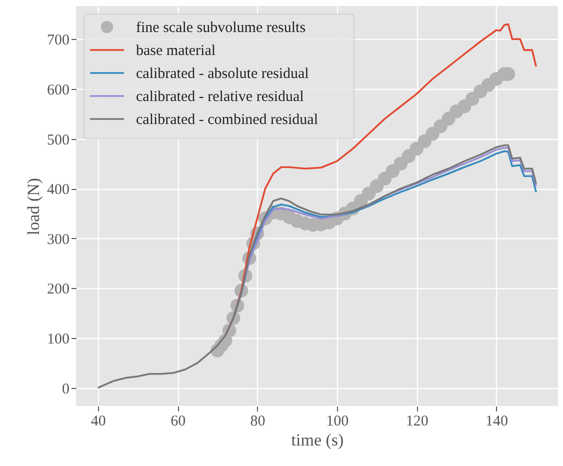 Image resolution: width=563 pixels, height=466 pixels. Describe the element at coordinates (176, 51) in the screenshot. I see `legend-label: base material` at that location.